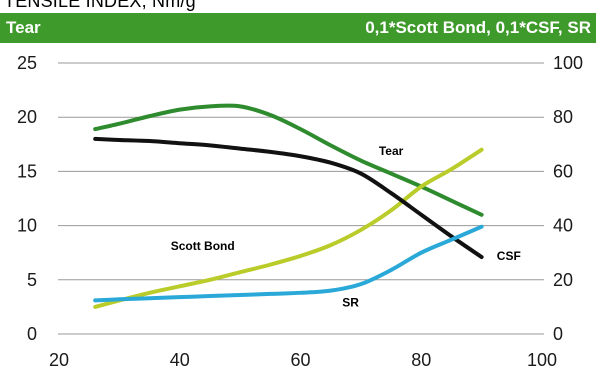 The width and height of the screenshot is (596, 369). What do you see at coordinates (27, 63) in the screenshot?
I see `y-left-tick-label: 25` at bounding box center [27, 63].